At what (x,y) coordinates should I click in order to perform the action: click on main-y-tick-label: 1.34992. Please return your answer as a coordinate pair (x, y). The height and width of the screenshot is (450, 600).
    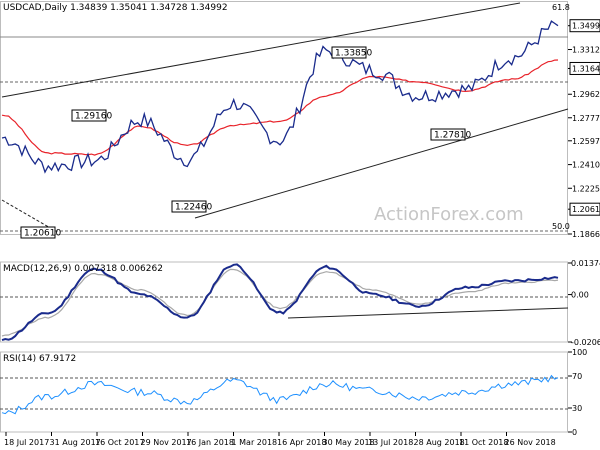
    Looking at the image, I should click on (586, 26).